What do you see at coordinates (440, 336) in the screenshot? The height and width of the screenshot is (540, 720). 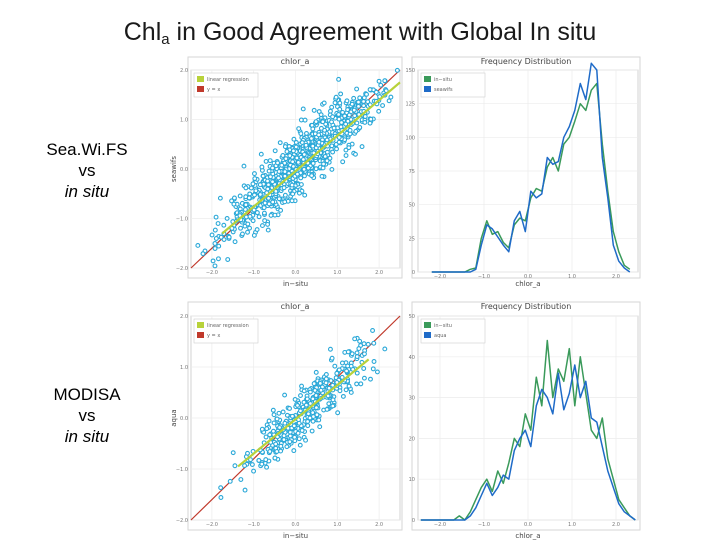 I see `legend-entry: aqua` at bounding box center [440, 336].